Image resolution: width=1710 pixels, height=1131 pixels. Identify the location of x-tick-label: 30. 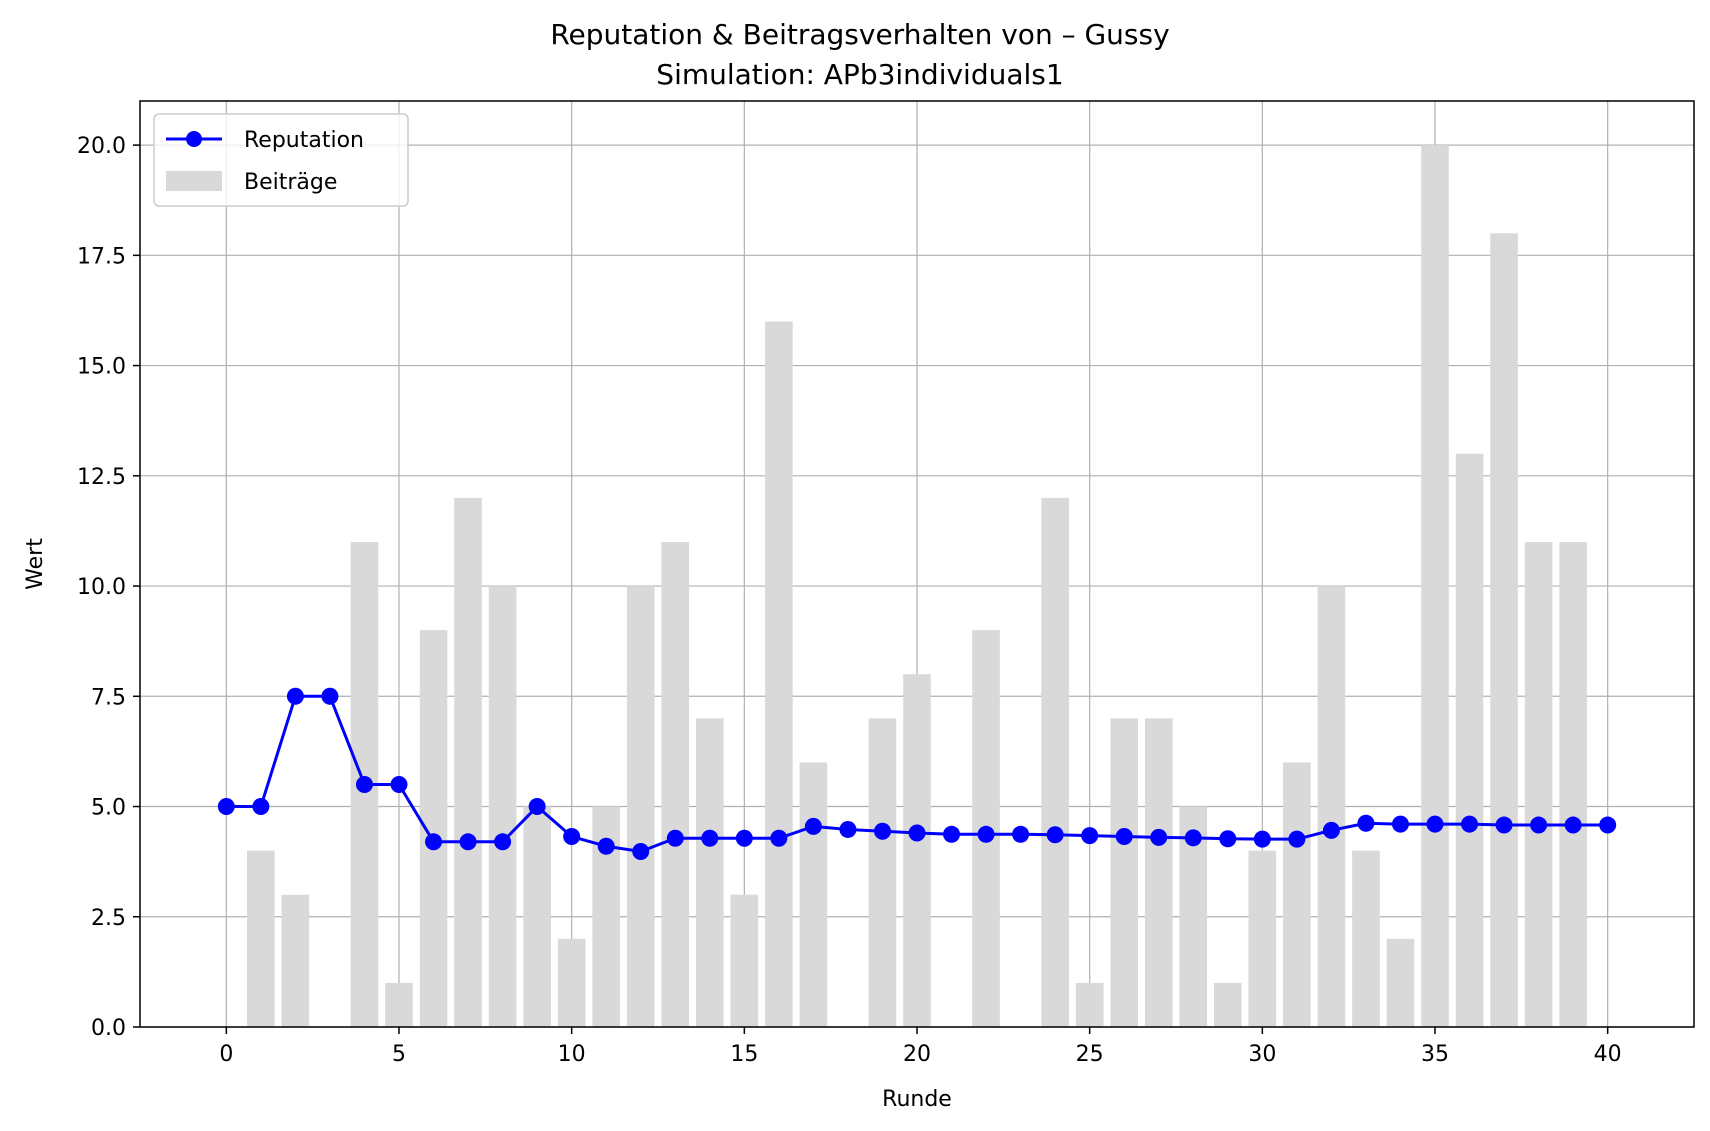
(1262, 1054).